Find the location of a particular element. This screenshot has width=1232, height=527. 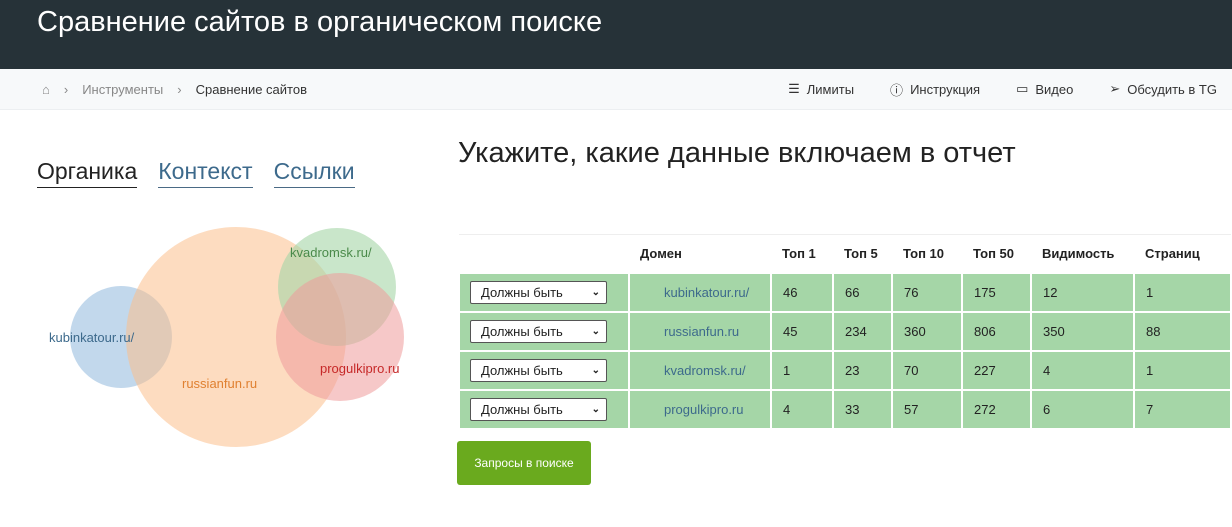

table-row: Должны быть ⌄ kvadromsk.ru/1 23 70 227 4 1 is located at coordinates (845, 370).